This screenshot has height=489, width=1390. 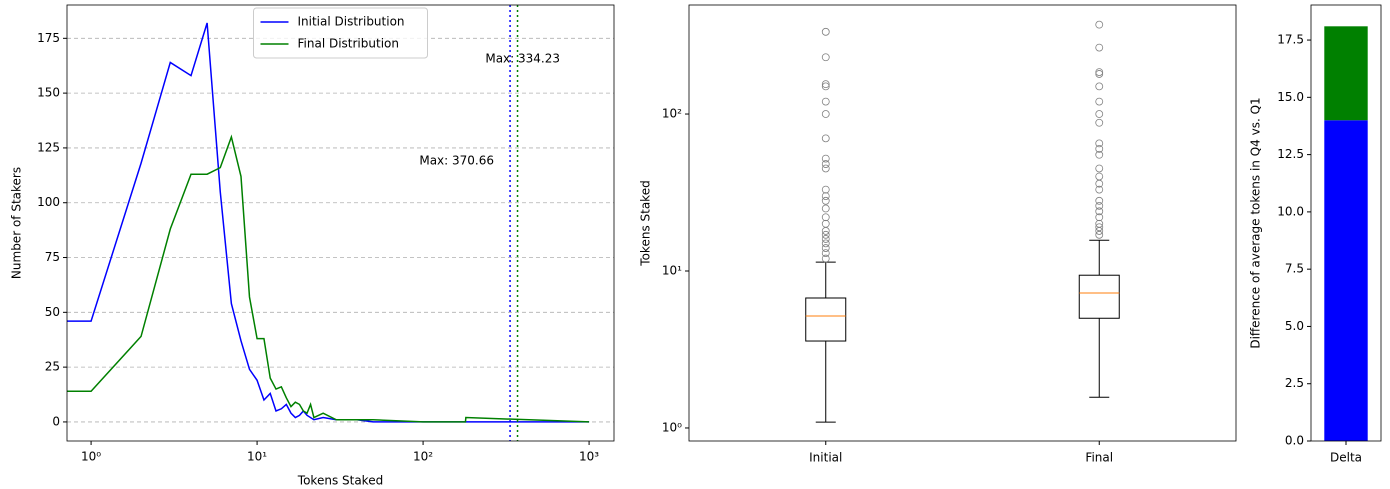 What do you see at coordinates (257, 457) in the screenshot?
I see `x-tick-label: 10¹` at bounding box center [257, 457].